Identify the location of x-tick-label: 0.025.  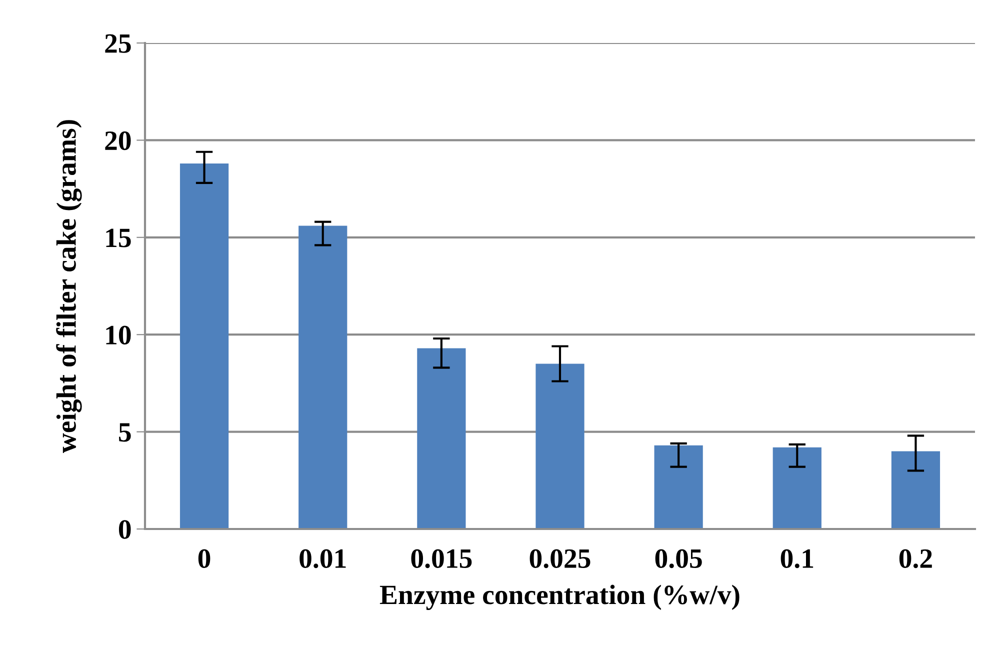
(560, 558).